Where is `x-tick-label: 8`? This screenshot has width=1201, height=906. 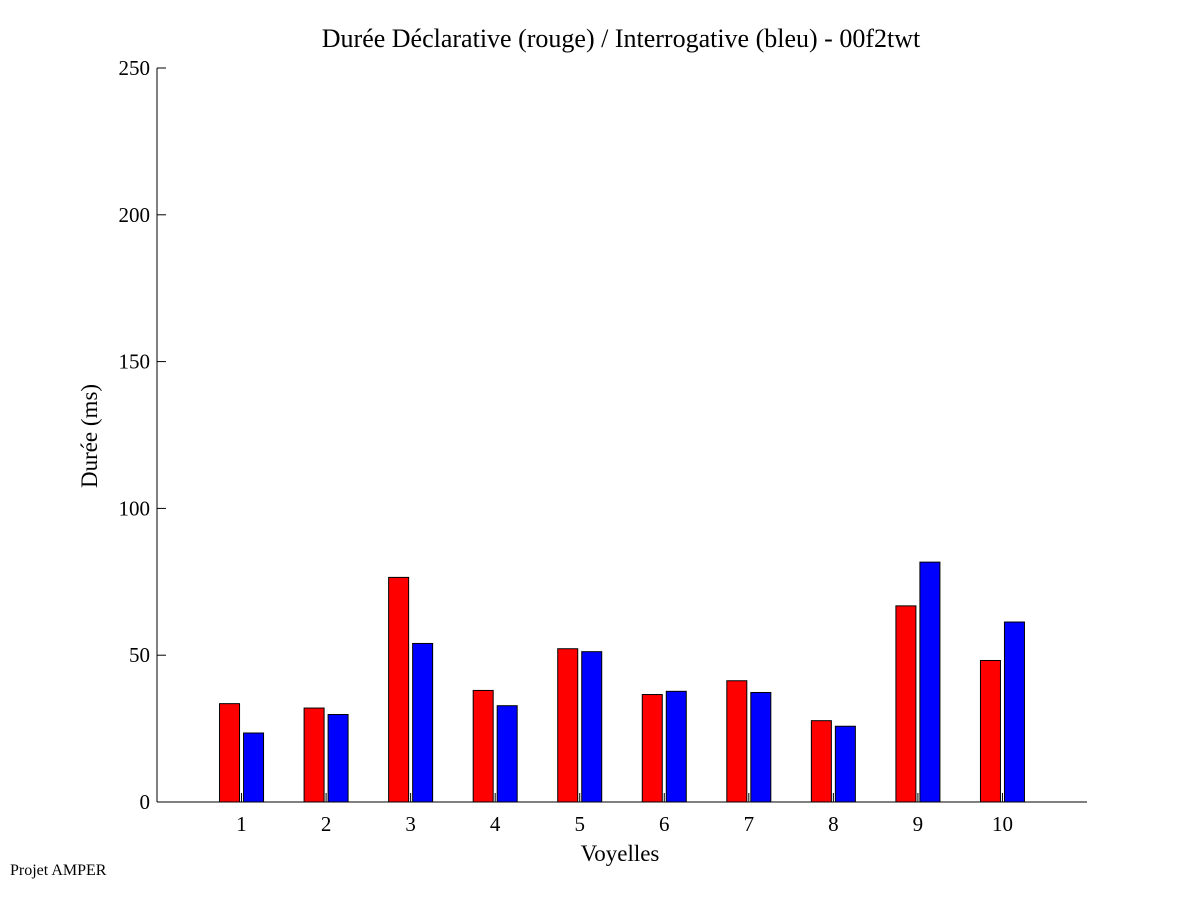
x-tick-label: 8 is located at coordinates (833, 824).